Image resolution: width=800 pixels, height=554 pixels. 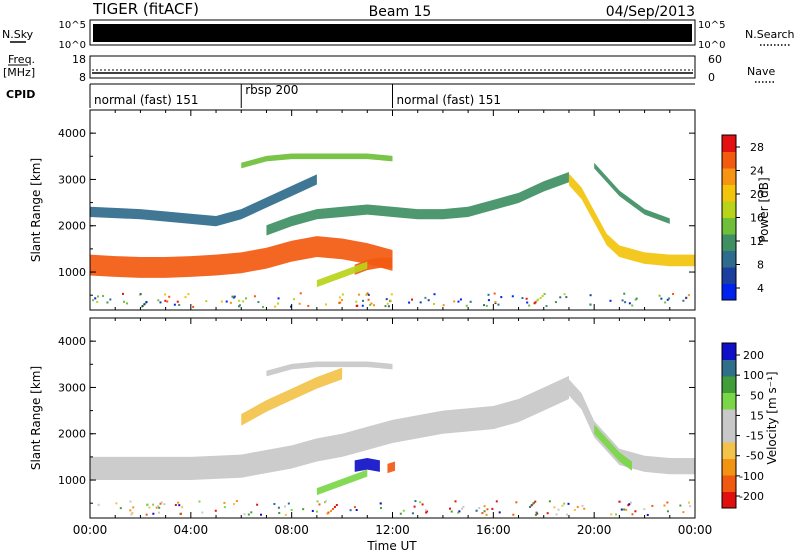 What do you see at coordinates (398, 35) in the screenshot?
I see `nsky-panel: N.Sky 10^5 10^0 10^5 10^0 N.Search` at bounding box center [398, 35].